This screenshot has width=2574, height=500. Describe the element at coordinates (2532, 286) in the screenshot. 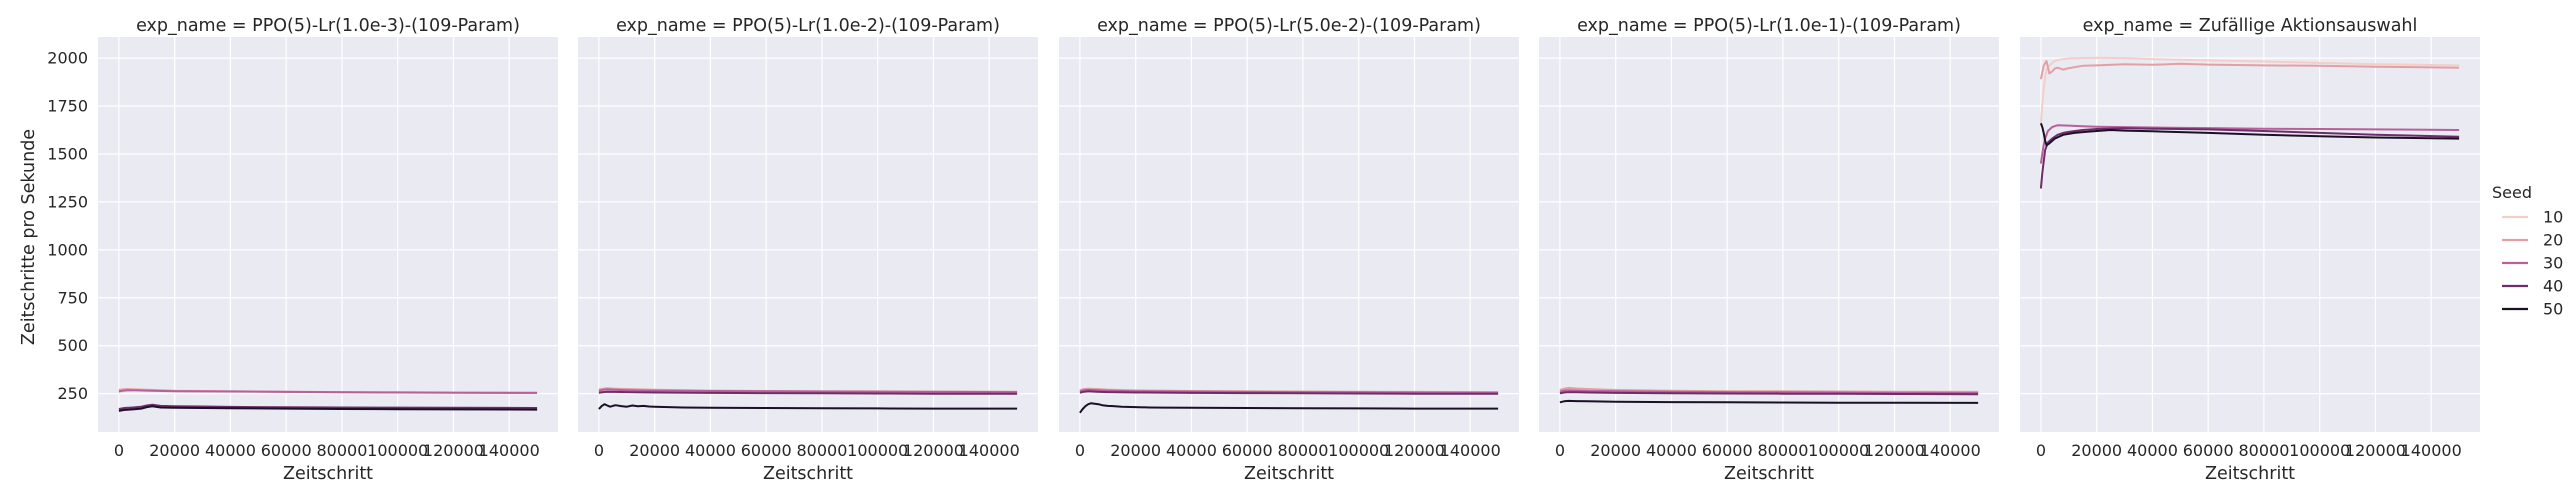

I see `legend-entry-seed-40: 40` at that location.